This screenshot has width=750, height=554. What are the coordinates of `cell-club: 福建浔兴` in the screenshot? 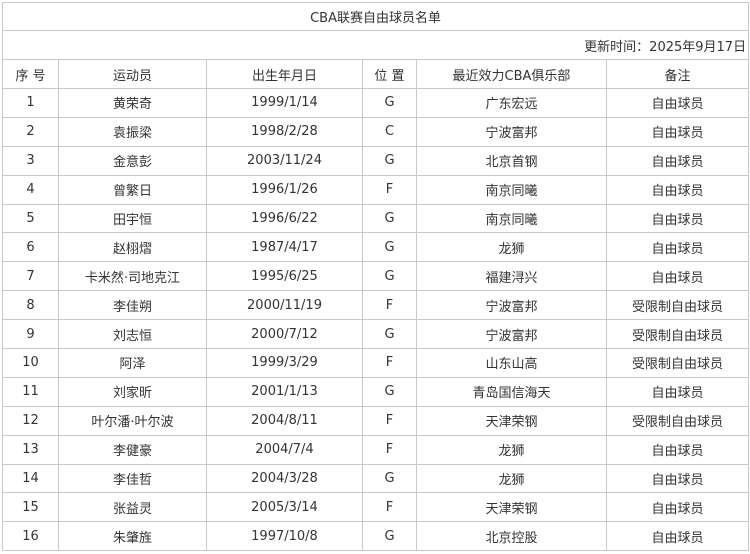 It's located at (511, 276).